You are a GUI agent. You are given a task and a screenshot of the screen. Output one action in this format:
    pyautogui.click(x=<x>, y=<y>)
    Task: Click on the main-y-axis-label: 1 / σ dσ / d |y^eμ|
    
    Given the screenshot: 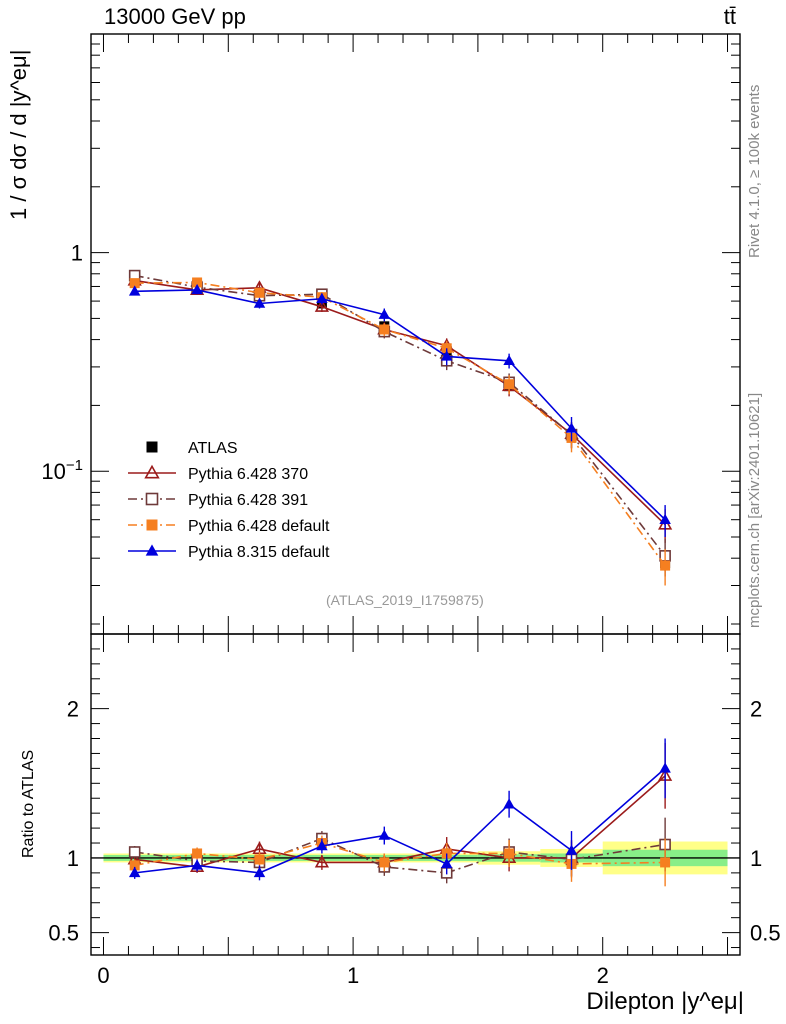 What is the action you would take?
    pyautogui.click(x=19, y=135)
    